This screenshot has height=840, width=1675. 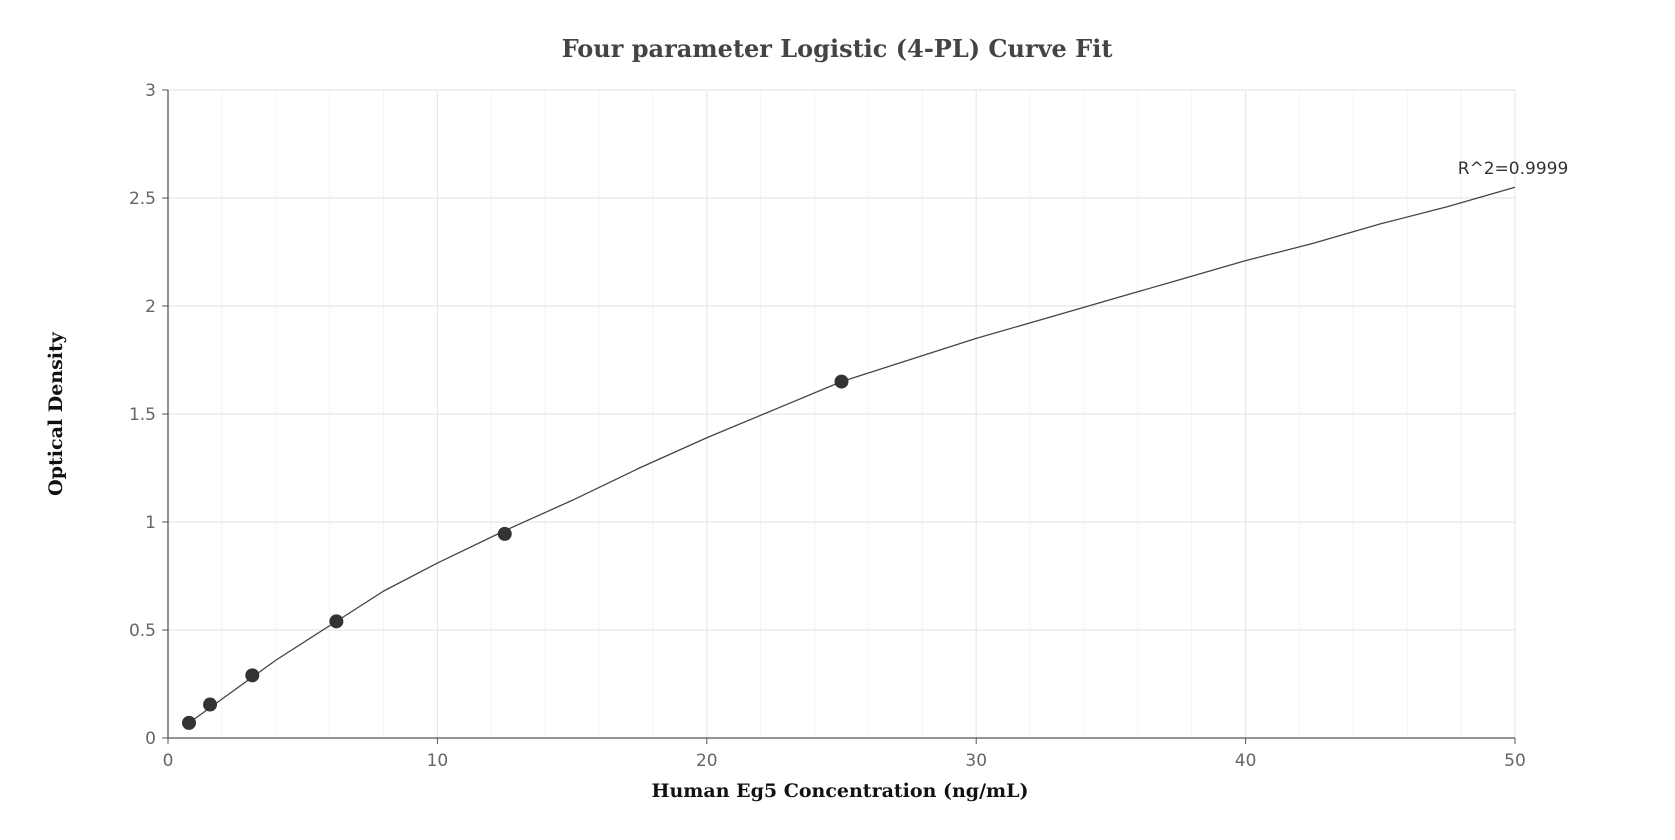 I want to click on chart-title: Four parameter Logistic (4-PL) Curve Fit, so click(x=837, y=48).